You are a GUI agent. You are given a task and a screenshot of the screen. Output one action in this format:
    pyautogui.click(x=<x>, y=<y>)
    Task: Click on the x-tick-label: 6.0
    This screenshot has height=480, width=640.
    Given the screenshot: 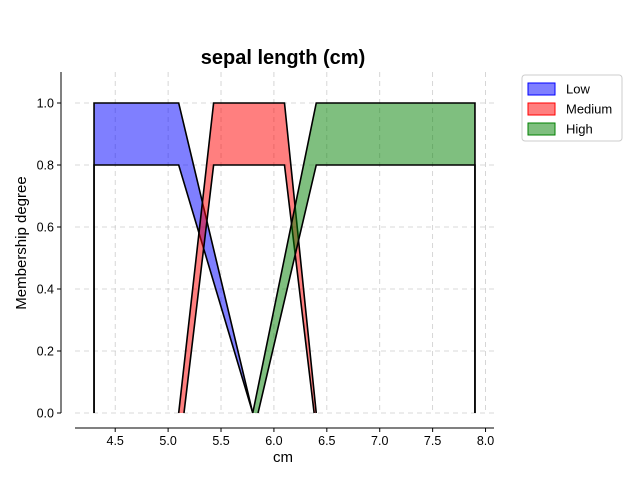 What is the action you would take?
    pyautogui.click(x=273, y=441)
    